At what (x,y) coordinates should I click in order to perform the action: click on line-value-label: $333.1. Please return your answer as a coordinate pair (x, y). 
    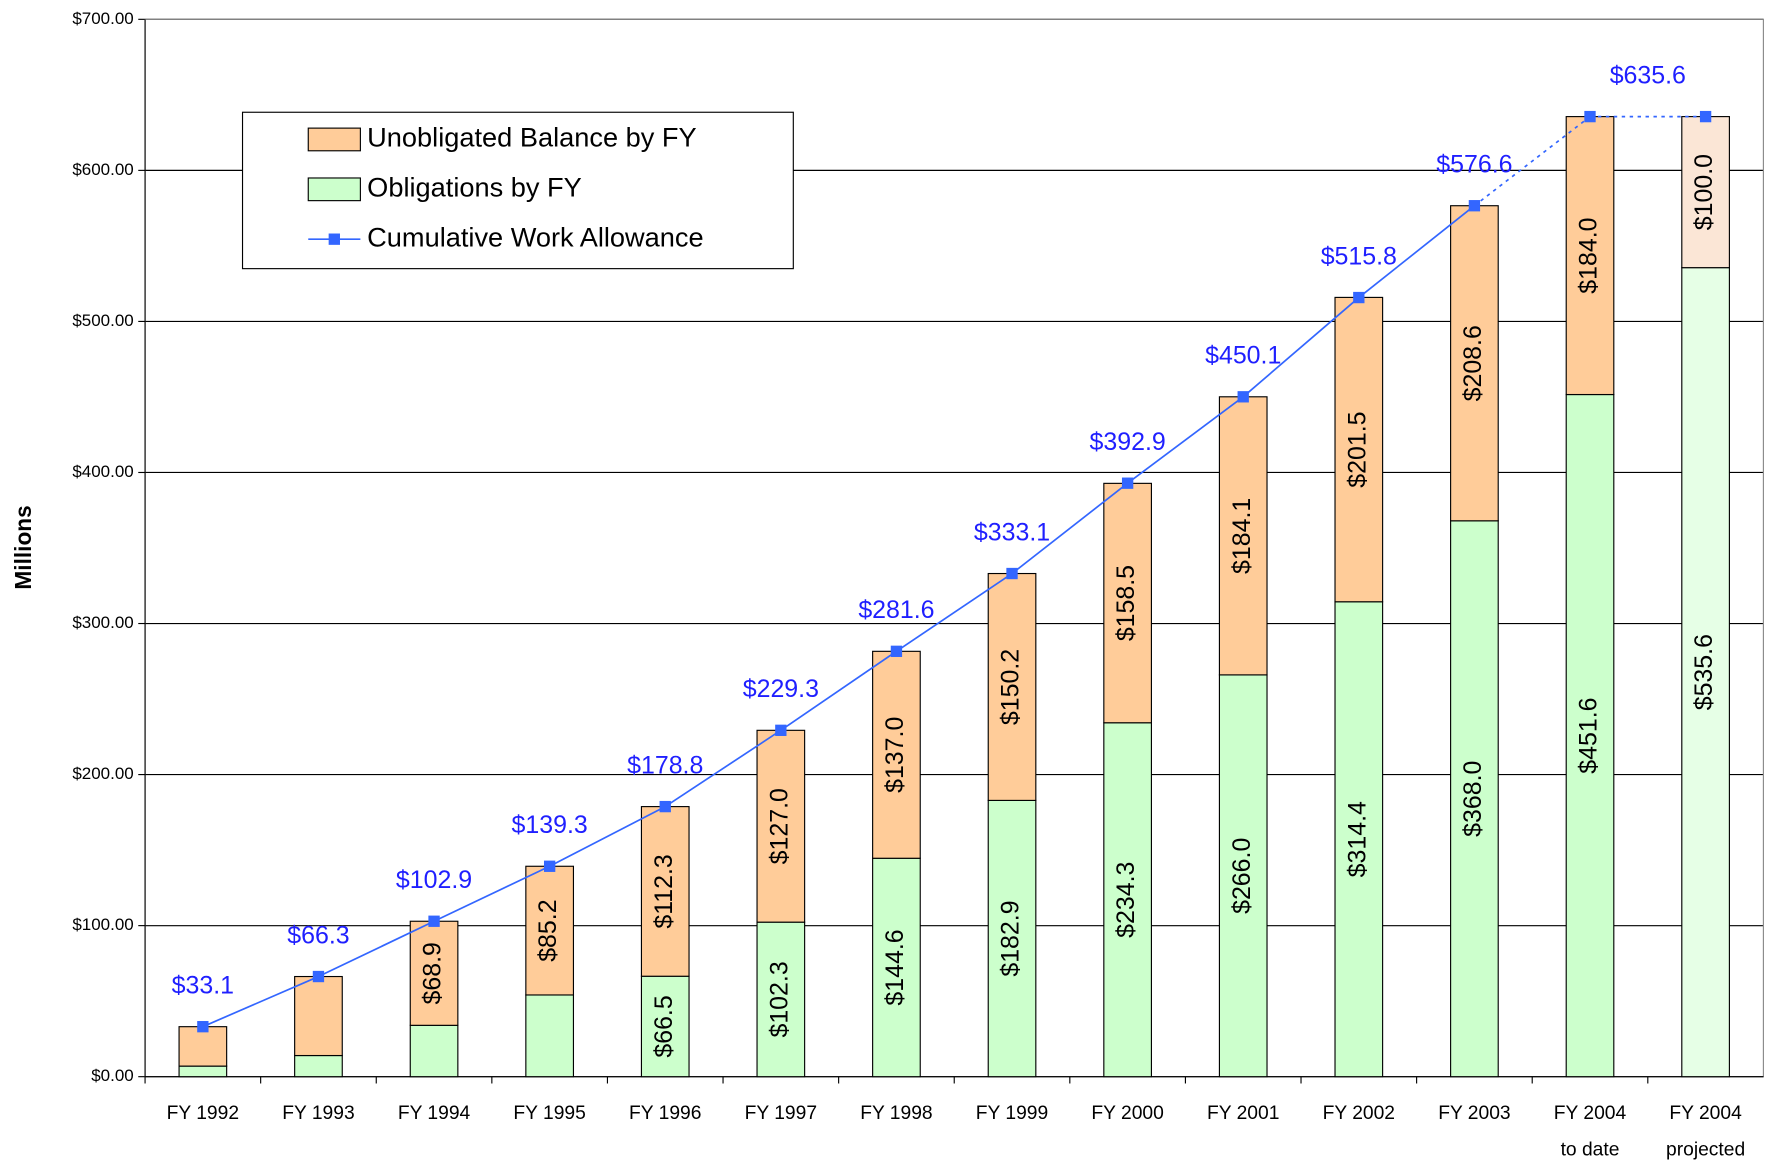
    Looking at the image, I should click on (1012, 532).